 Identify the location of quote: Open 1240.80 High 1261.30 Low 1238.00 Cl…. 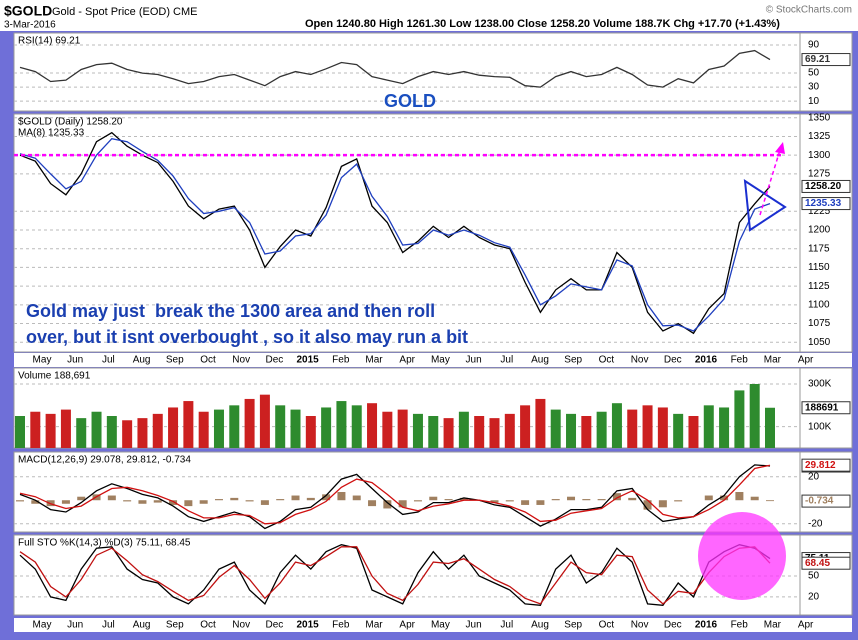
(542, 24).